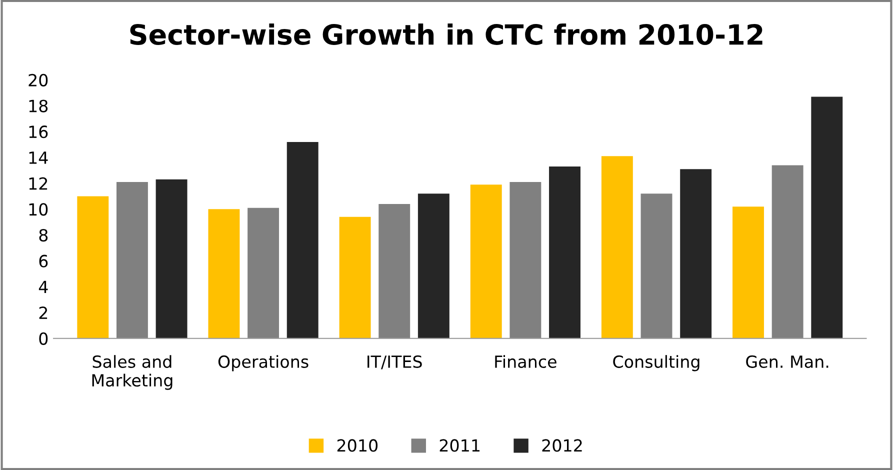  Describe the element at coordinates (43, 261) in the screenshot. I see `y-tick-label: 6` at that location.